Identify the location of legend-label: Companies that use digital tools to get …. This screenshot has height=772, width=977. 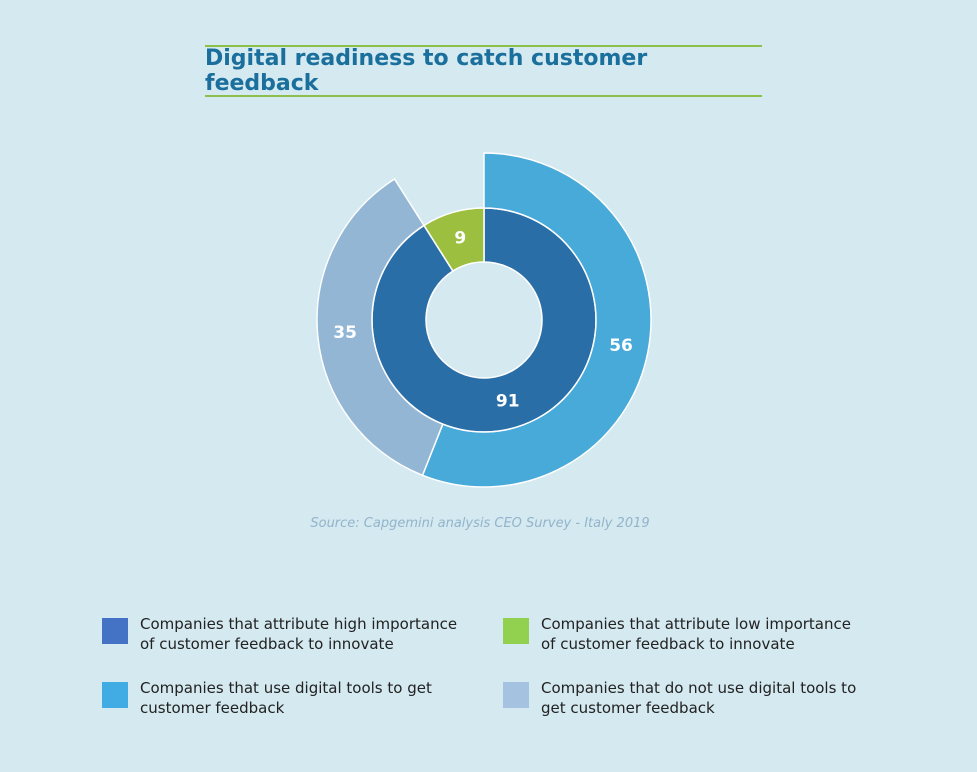
(286, 698).